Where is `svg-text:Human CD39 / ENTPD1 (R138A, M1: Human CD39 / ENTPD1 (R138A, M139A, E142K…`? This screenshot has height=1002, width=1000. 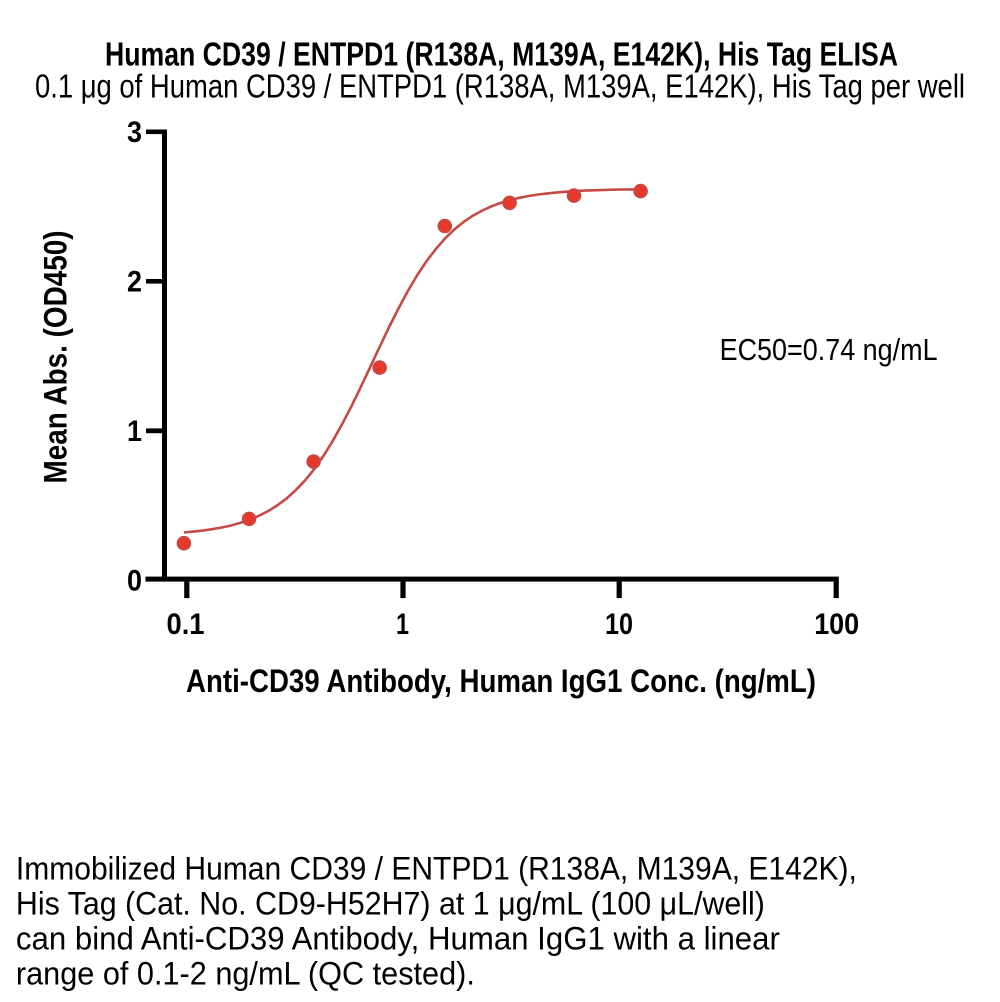 svg-text:Human CD39 / ENTPD1 (R138A, M1: Human CD39 / ENTPD1 (R138A, M139A, E142K… is located at coordinates (501, 54).